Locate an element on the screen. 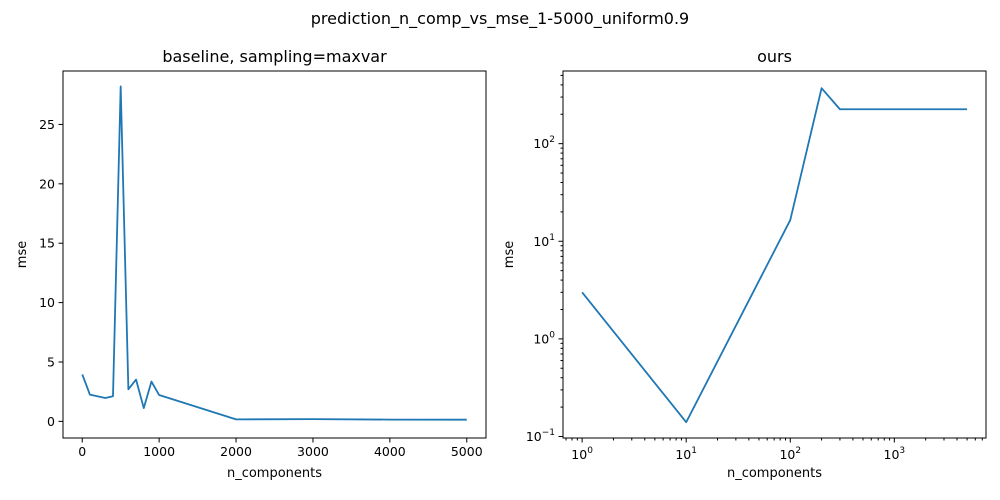  y-tick-label: 0 is located at coordinates (51, 421).